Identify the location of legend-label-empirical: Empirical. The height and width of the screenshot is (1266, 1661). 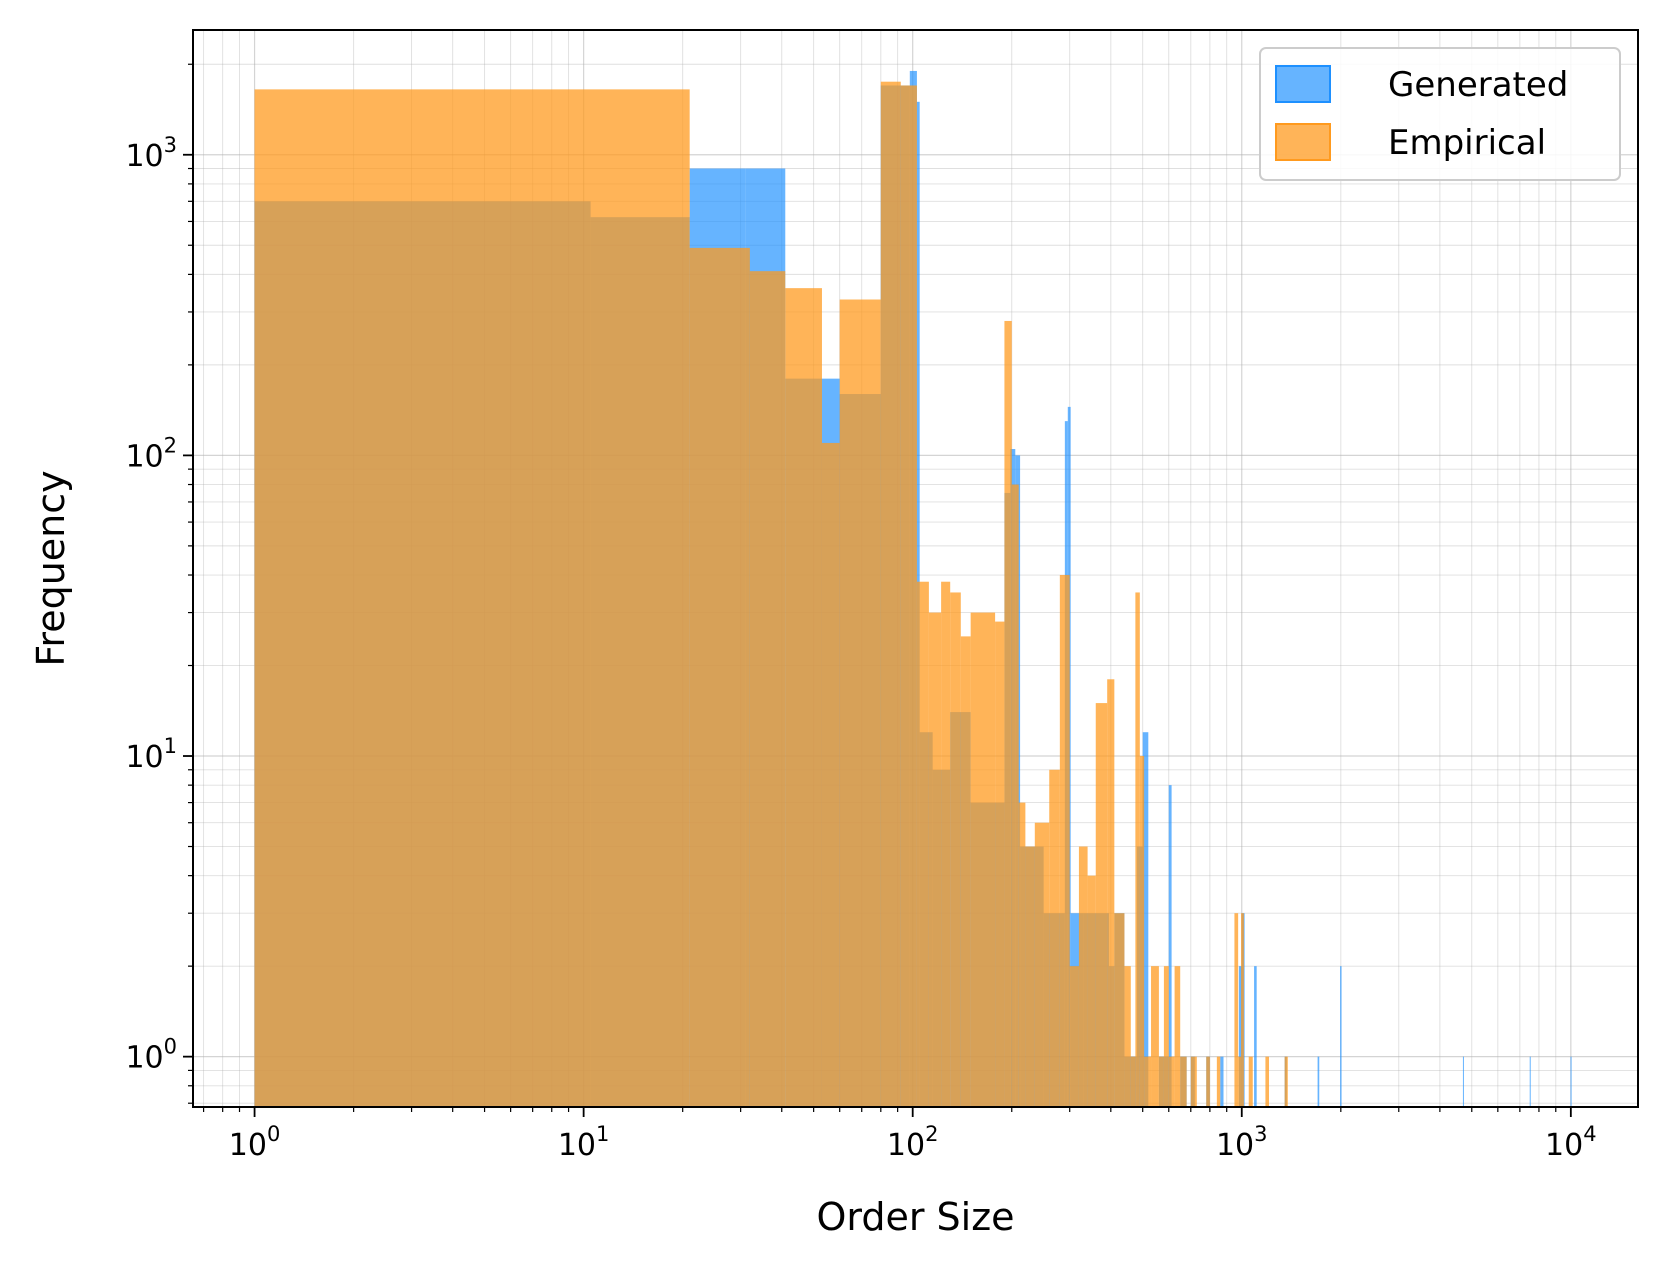
(1467, 143).